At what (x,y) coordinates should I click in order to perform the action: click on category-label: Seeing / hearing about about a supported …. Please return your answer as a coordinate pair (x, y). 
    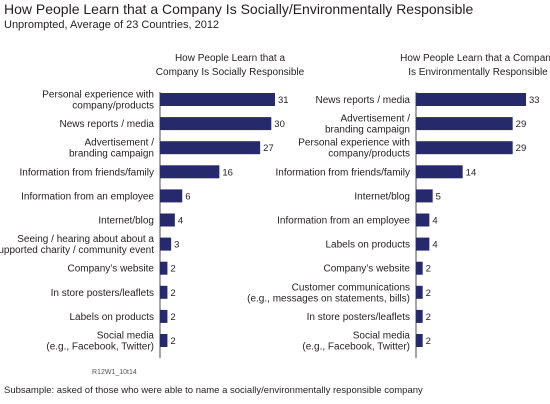
    Looking at the image, I should click on (77, 245).